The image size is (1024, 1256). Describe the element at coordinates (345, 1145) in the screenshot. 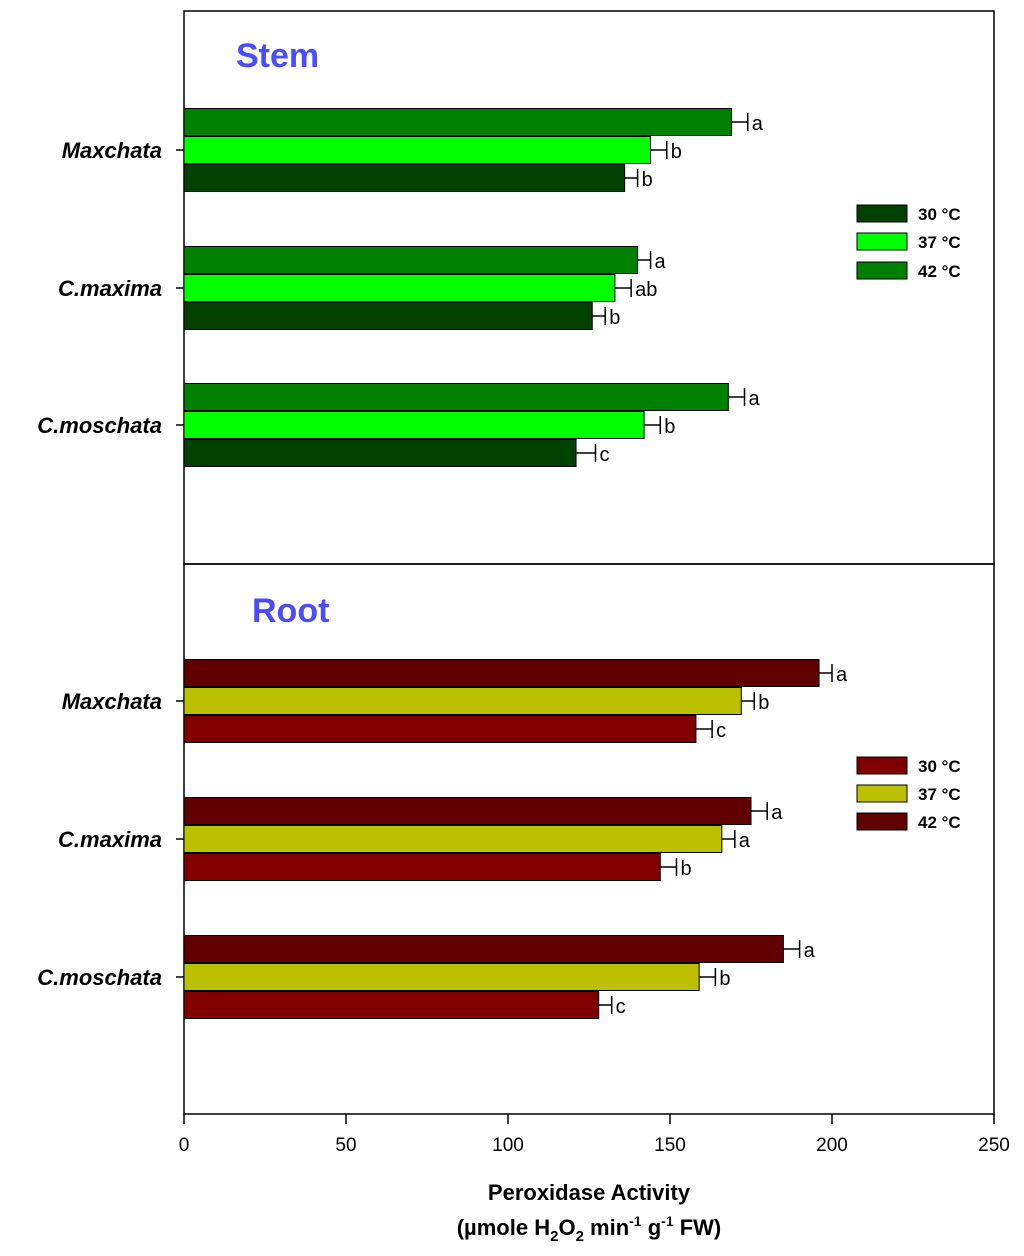

I see `x-tick-label: 50` at that location.